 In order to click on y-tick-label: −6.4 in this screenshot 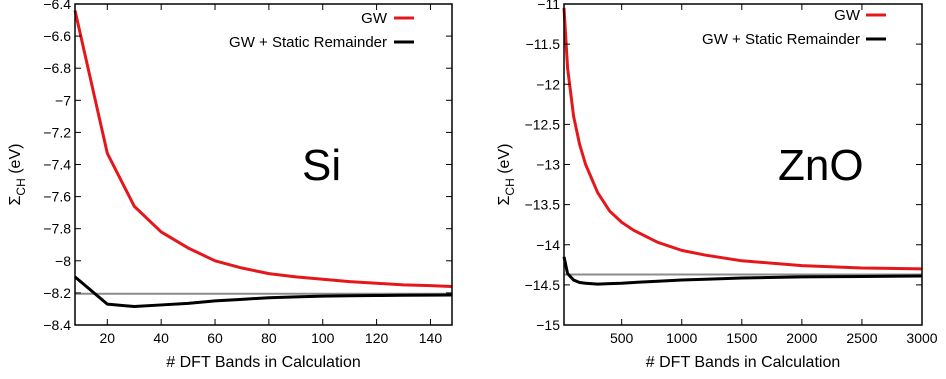, I will do `click(57, 6)`.